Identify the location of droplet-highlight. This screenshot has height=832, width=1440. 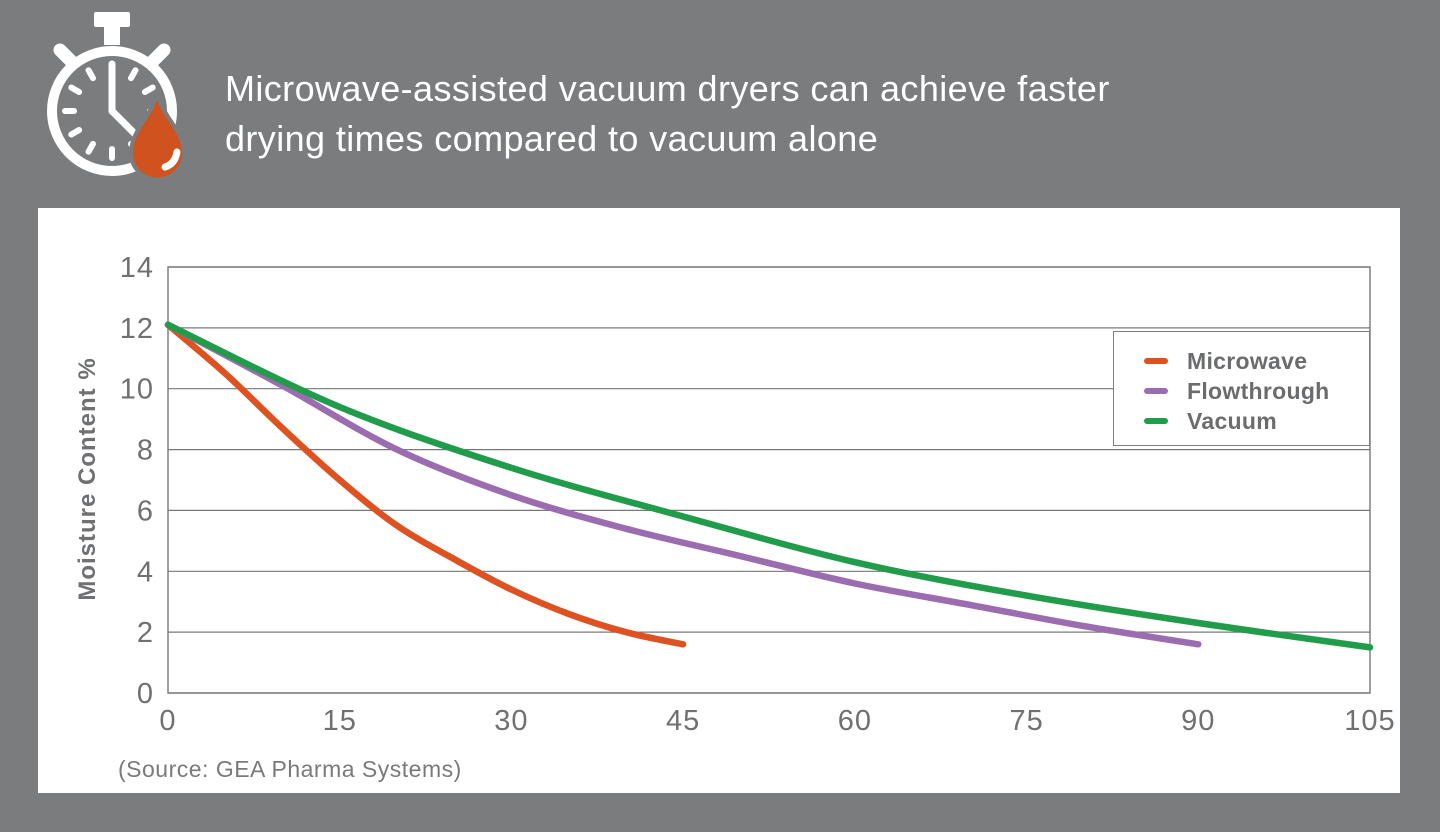
(171, 159).